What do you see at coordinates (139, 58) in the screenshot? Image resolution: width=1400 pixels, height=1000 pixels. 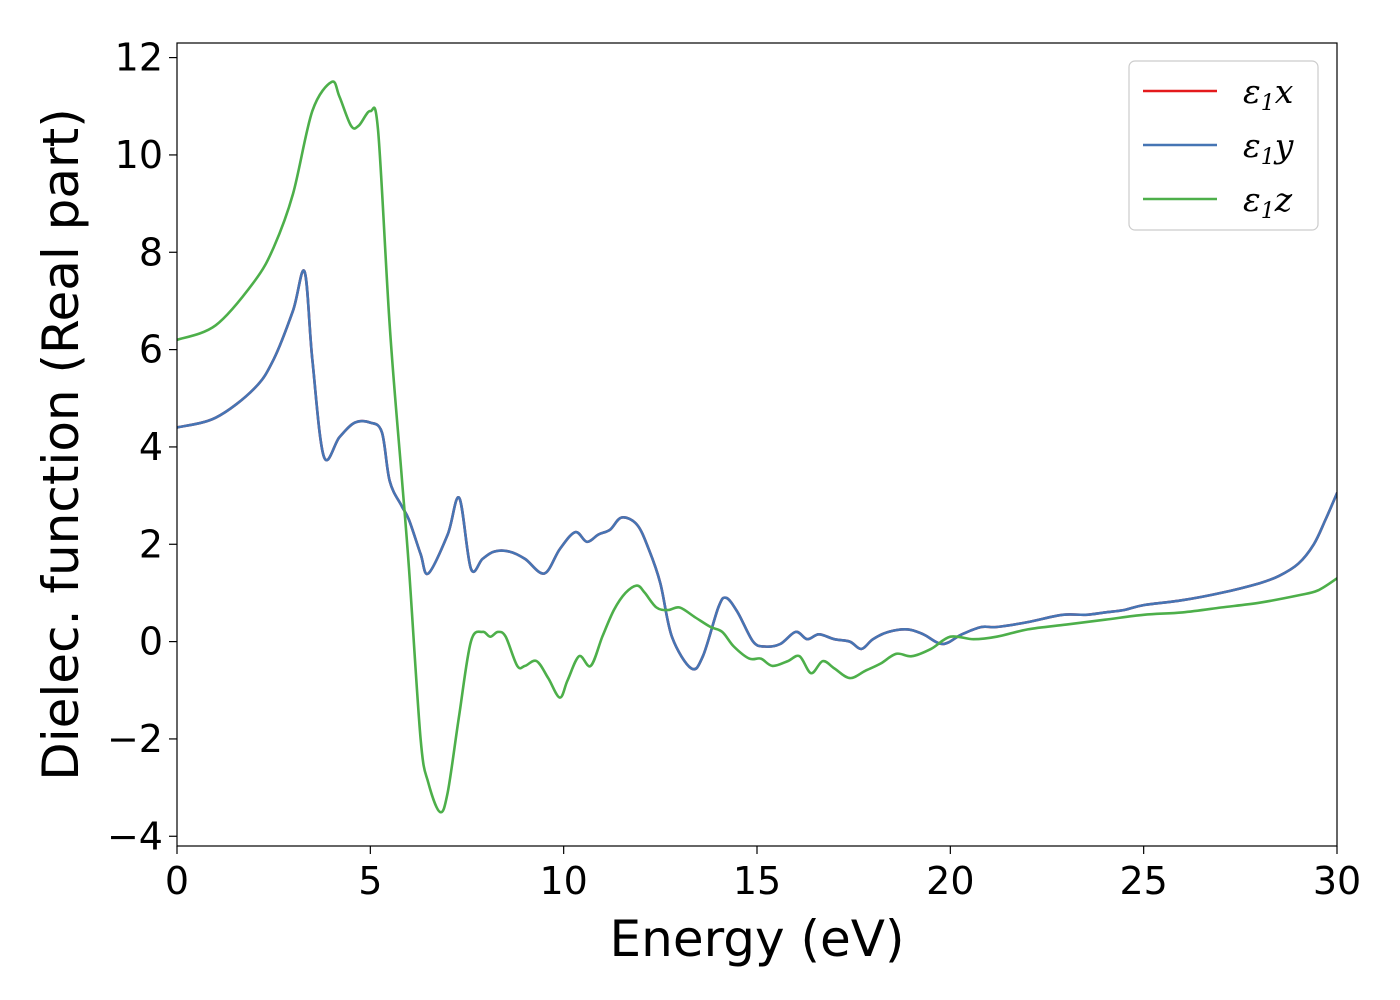 I see `y-tick-label: 12` at bounding box center [139, 58].